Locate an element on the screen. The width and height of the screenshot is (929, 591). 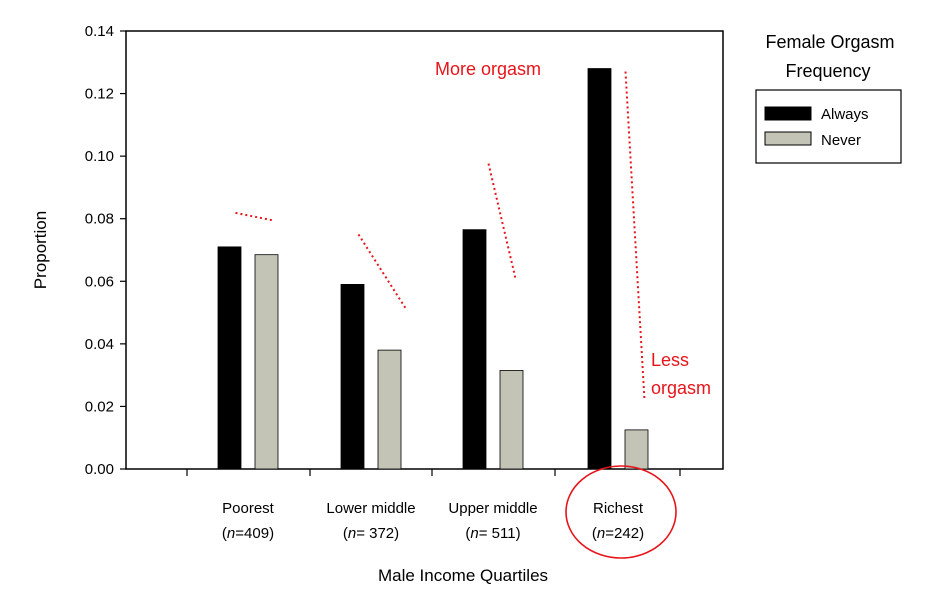
legend-title-line2: Frequency is located at coordinates (827, 71).